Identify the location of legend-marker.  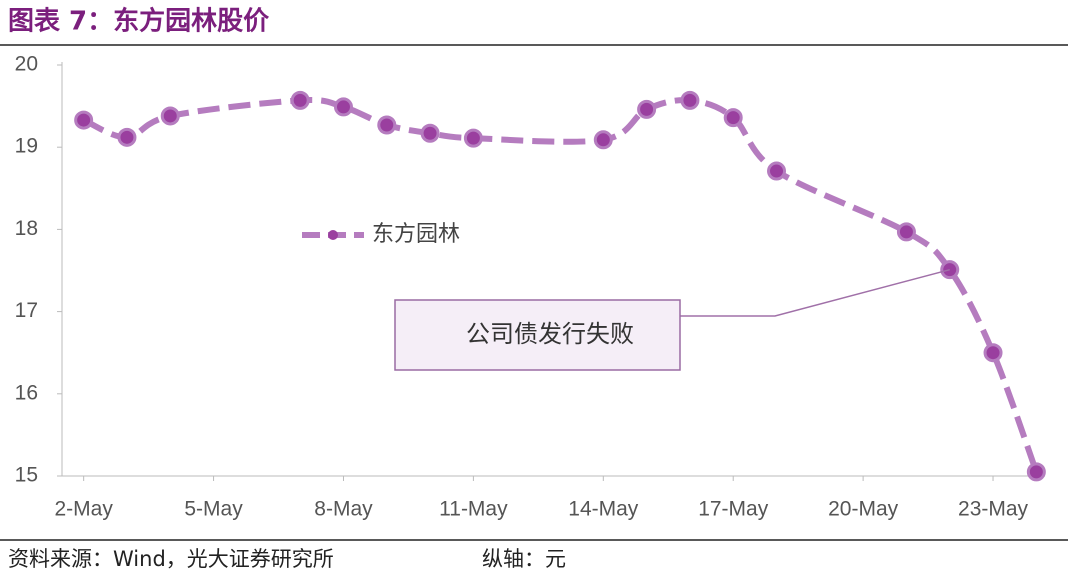
(333, 235).